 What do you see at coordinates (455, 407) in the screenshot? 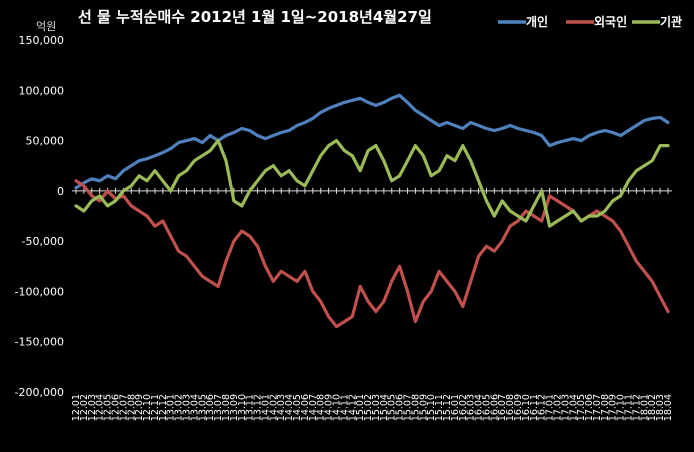
I see `x-tick-label: 16.01` at bounding box center [455, 407].